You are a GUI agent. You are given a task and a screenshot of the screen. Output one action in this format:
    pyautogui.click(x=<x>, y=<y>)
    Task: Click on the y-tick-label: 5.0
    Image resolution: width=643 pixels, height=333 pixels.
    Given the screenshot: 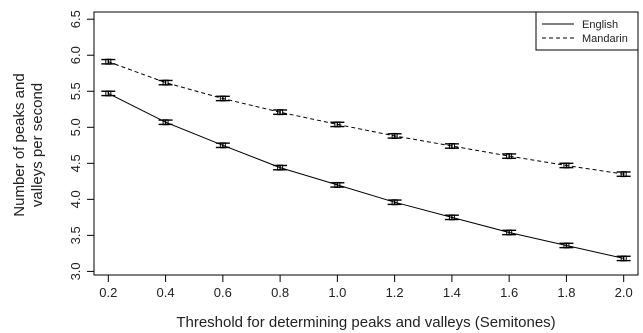 What is the action you would take?
    pyautogui.click(x=75, y=127)
    